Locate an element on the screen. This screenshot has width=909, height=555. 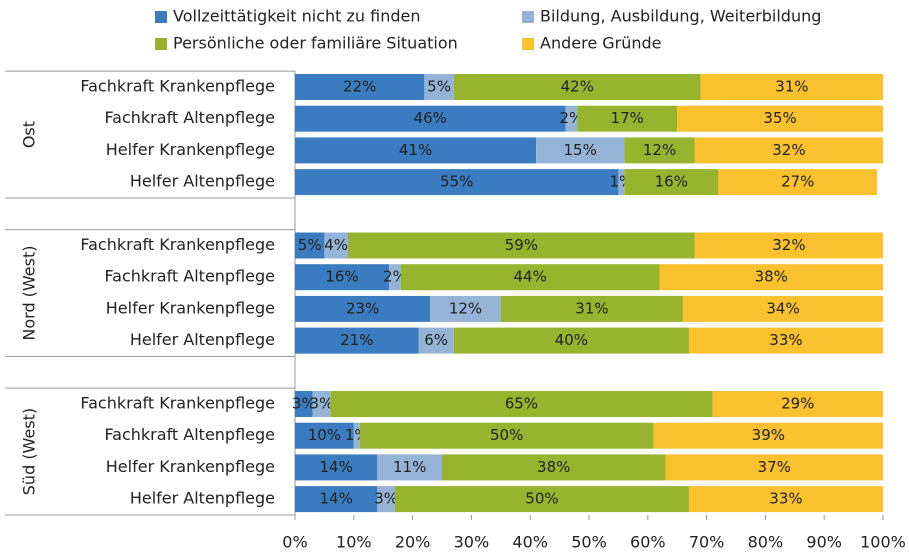
seg-label: 65% is located at coordinates (521, 404).